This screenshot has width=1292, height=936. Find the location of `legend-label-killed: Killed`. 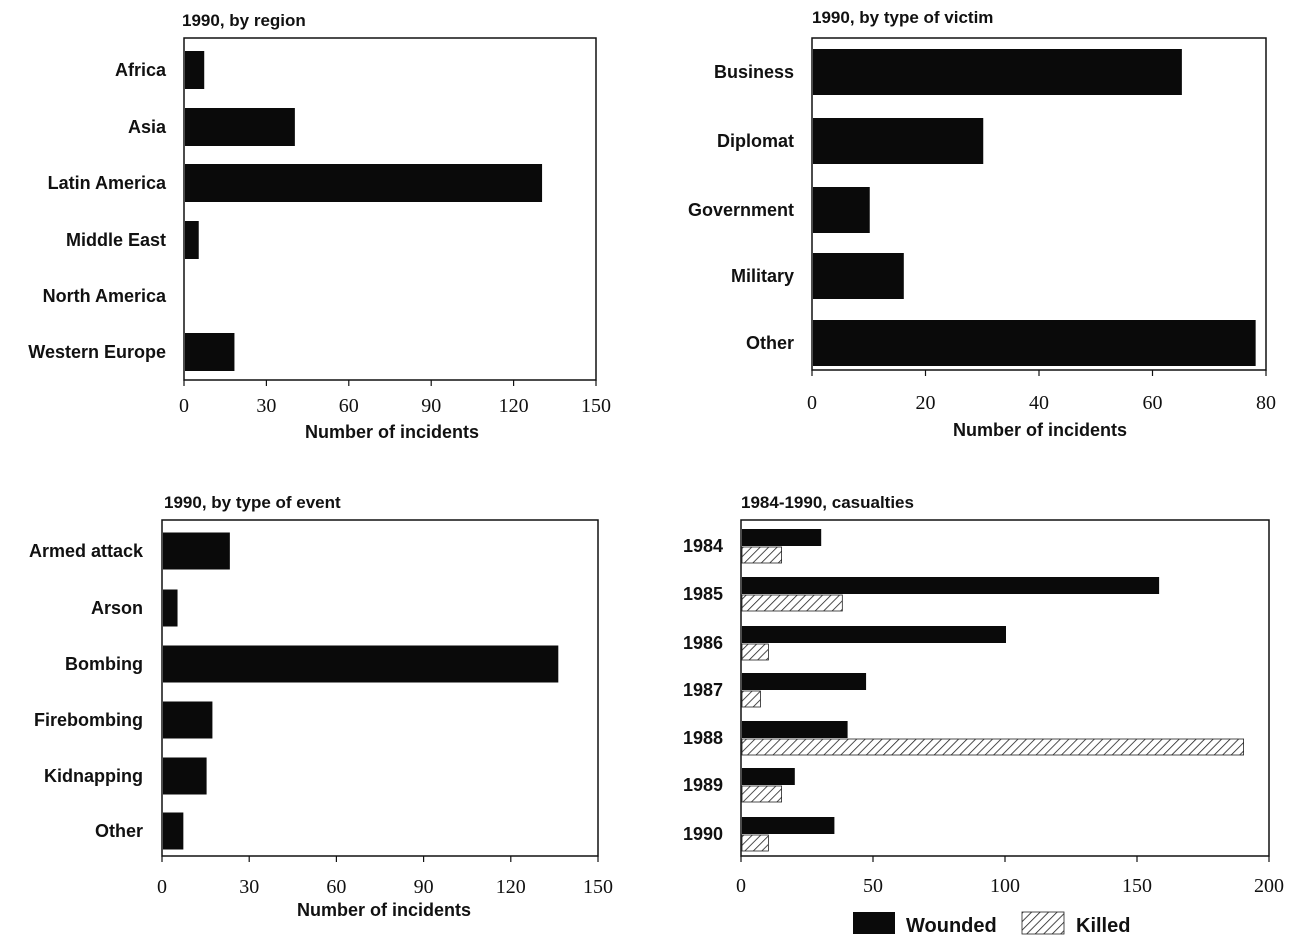

legend-label-killed: Killed is located at coordinates (1103, 925).